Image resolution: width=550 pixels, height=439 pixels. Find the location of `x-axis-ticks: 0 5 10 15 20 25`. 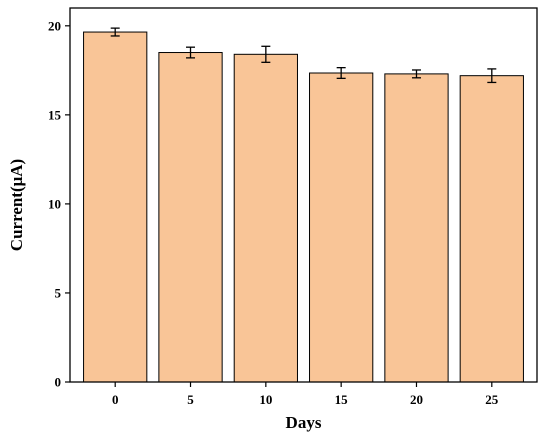

x-axis-ticks: 0 5 10 15 20 25 is located at coordinates (305, 394).